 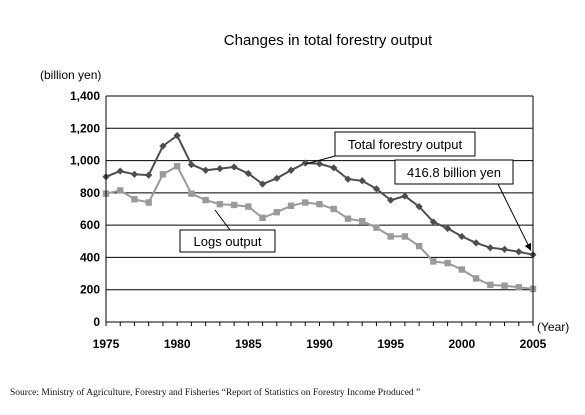 I want to click on callout-final-value-arrowhead, so click(x=528, y=246).